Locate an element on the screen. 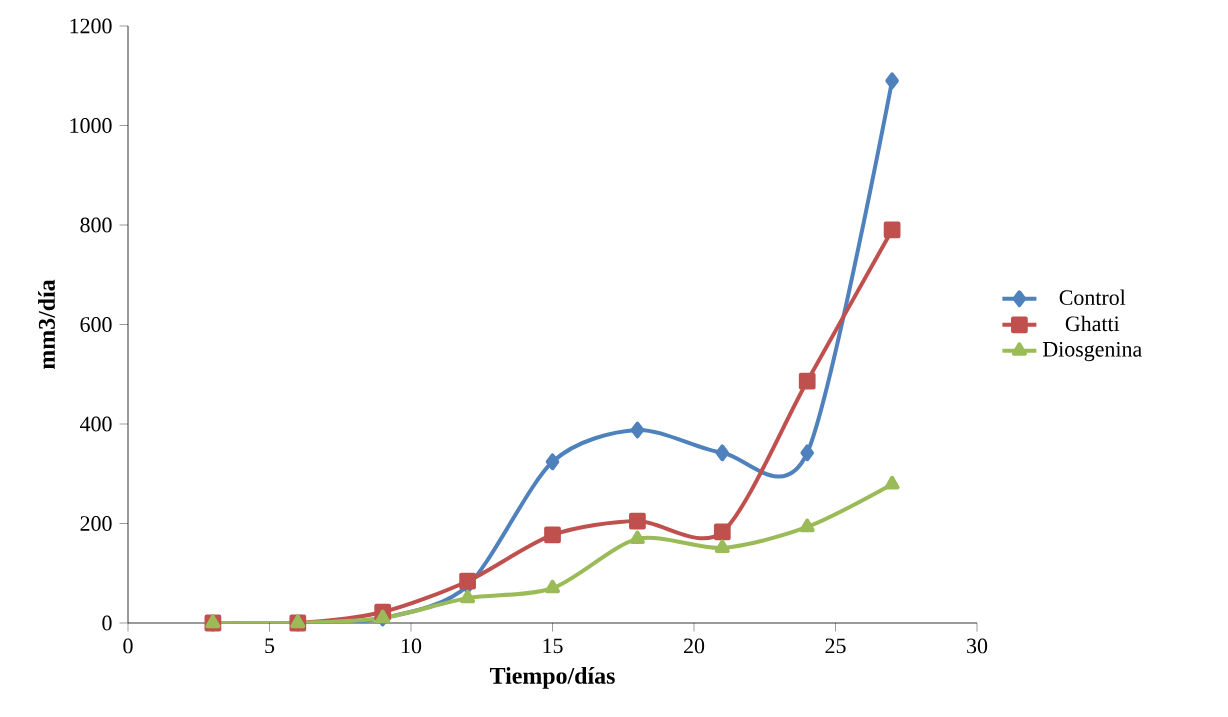  y-tick-label: 1000 is located at coordinates (91, 125).